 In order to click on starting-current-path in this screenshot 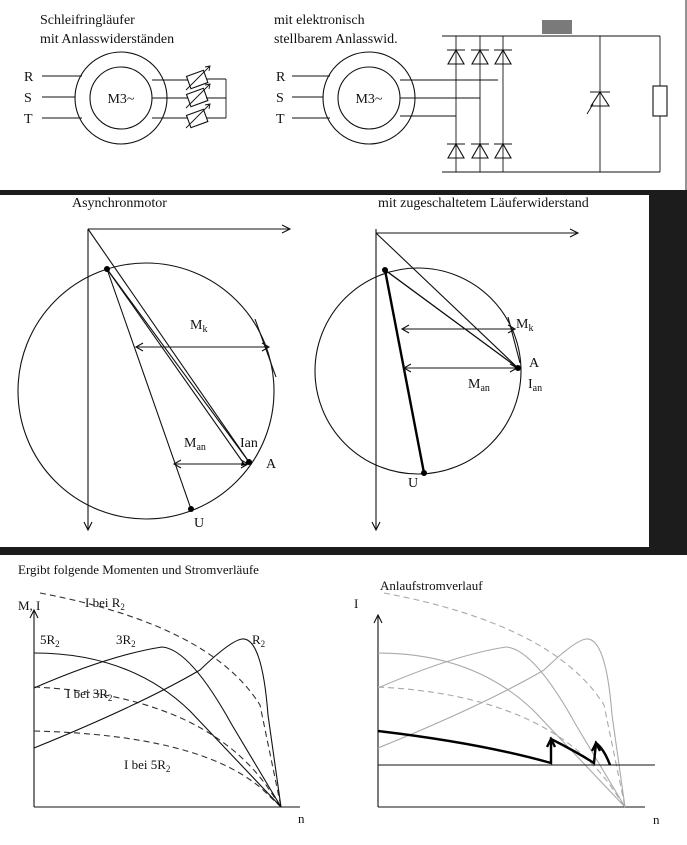, I will do `click(494, 747)`.